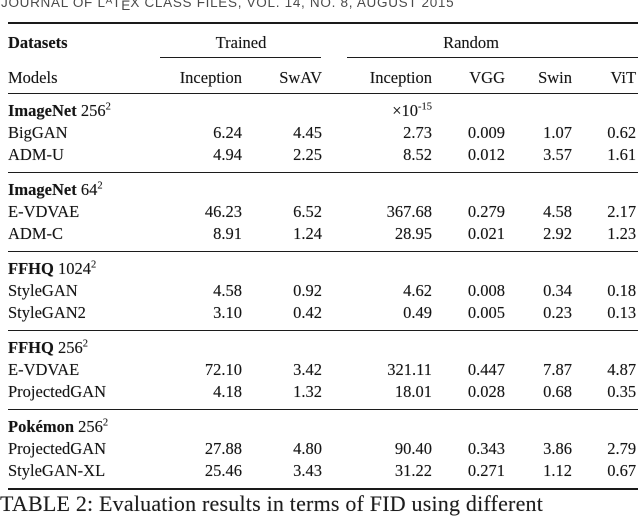 Image resolution: width=640 pixels, height=517 pixels. Describe the element at coordinates (227, 233) in the screenshot. I see `data-cell: 8.91` at that location.